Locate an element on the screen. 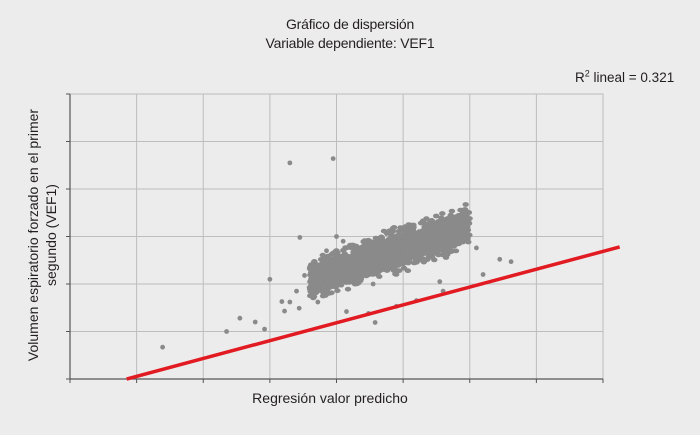 The image size is (700, 435). x-axis-label: Regresión valor predicho is located at coordinates (330, 398).